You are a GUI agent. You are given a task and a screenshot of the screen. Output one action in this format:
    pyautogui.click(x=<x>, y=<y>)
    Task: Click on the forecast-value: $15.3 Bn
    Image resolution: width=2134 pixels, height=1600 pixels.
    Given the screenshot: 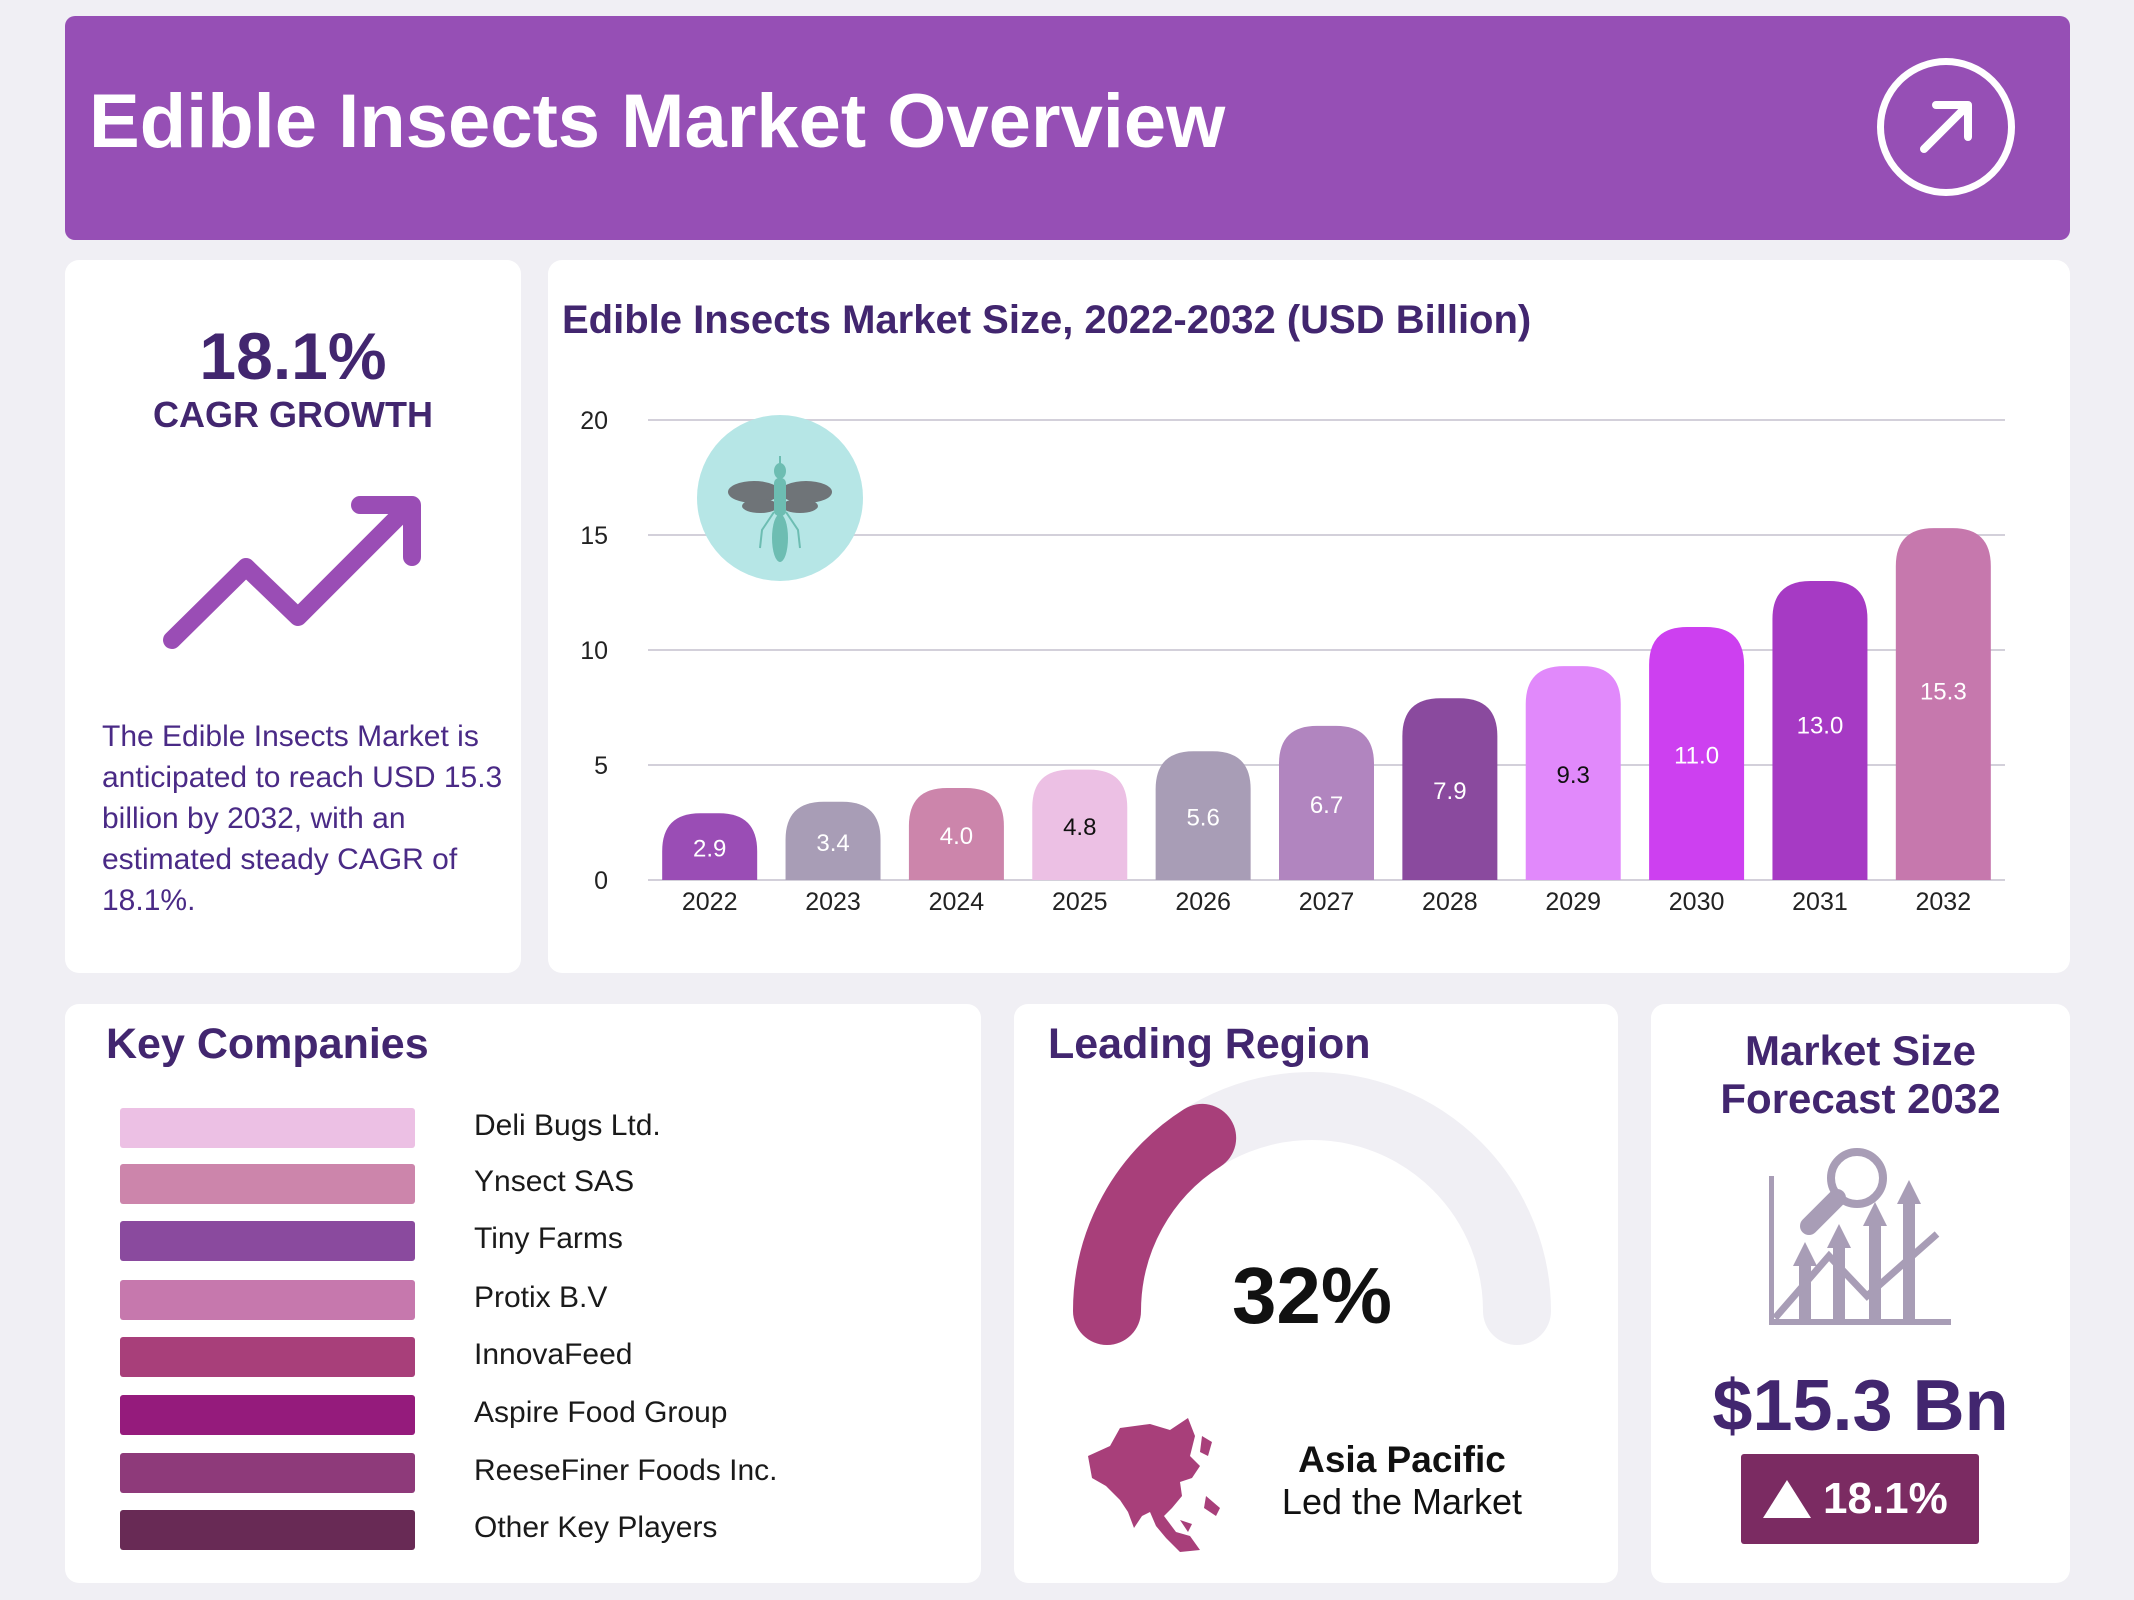 What is the action you would take?
    pyautogui.click(x=1860, y=1406)
    